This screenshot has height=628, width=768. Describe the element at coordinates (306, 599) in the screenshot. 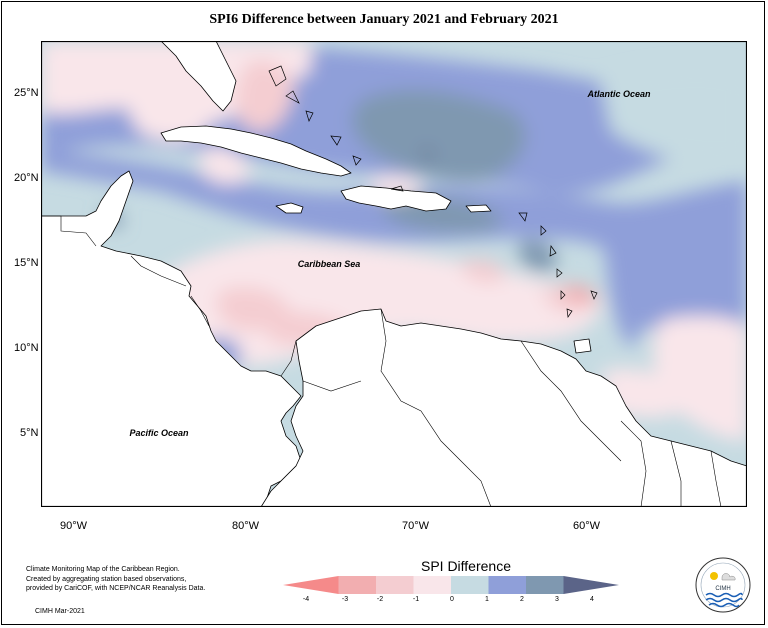

I see `legend-tick: -4` at that location.